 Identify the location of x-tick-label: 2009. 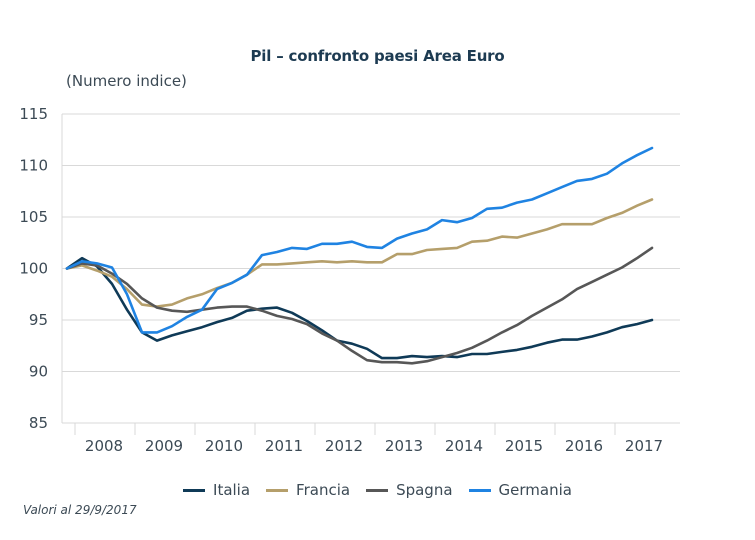
(164, 446).